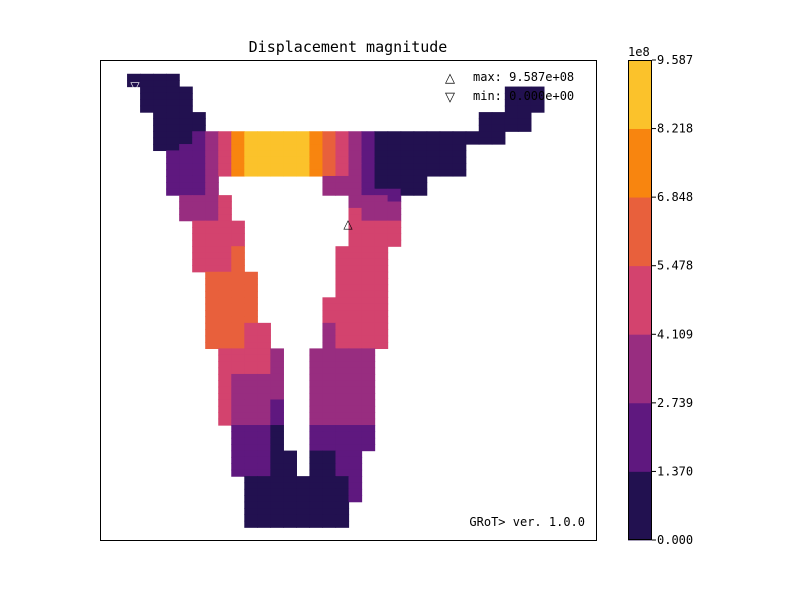 The width and height of the screenshot is (800, 600). I want to click on colorbar-tick-label: 8.218, so click(675, 129).